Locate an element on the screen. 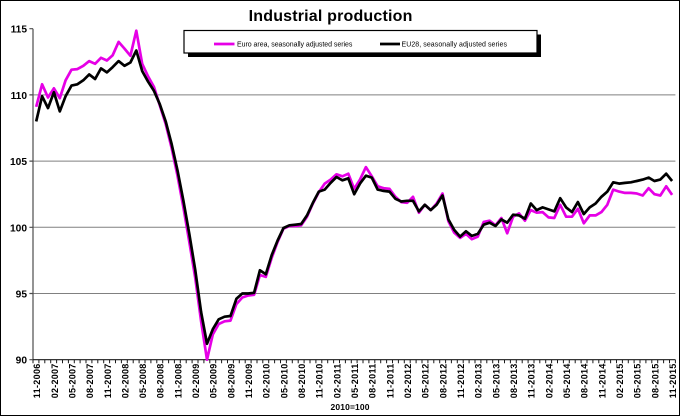 This screenshot has width=680, height=416. svg-text: 11-2012 is located at coordinates (461, 381).